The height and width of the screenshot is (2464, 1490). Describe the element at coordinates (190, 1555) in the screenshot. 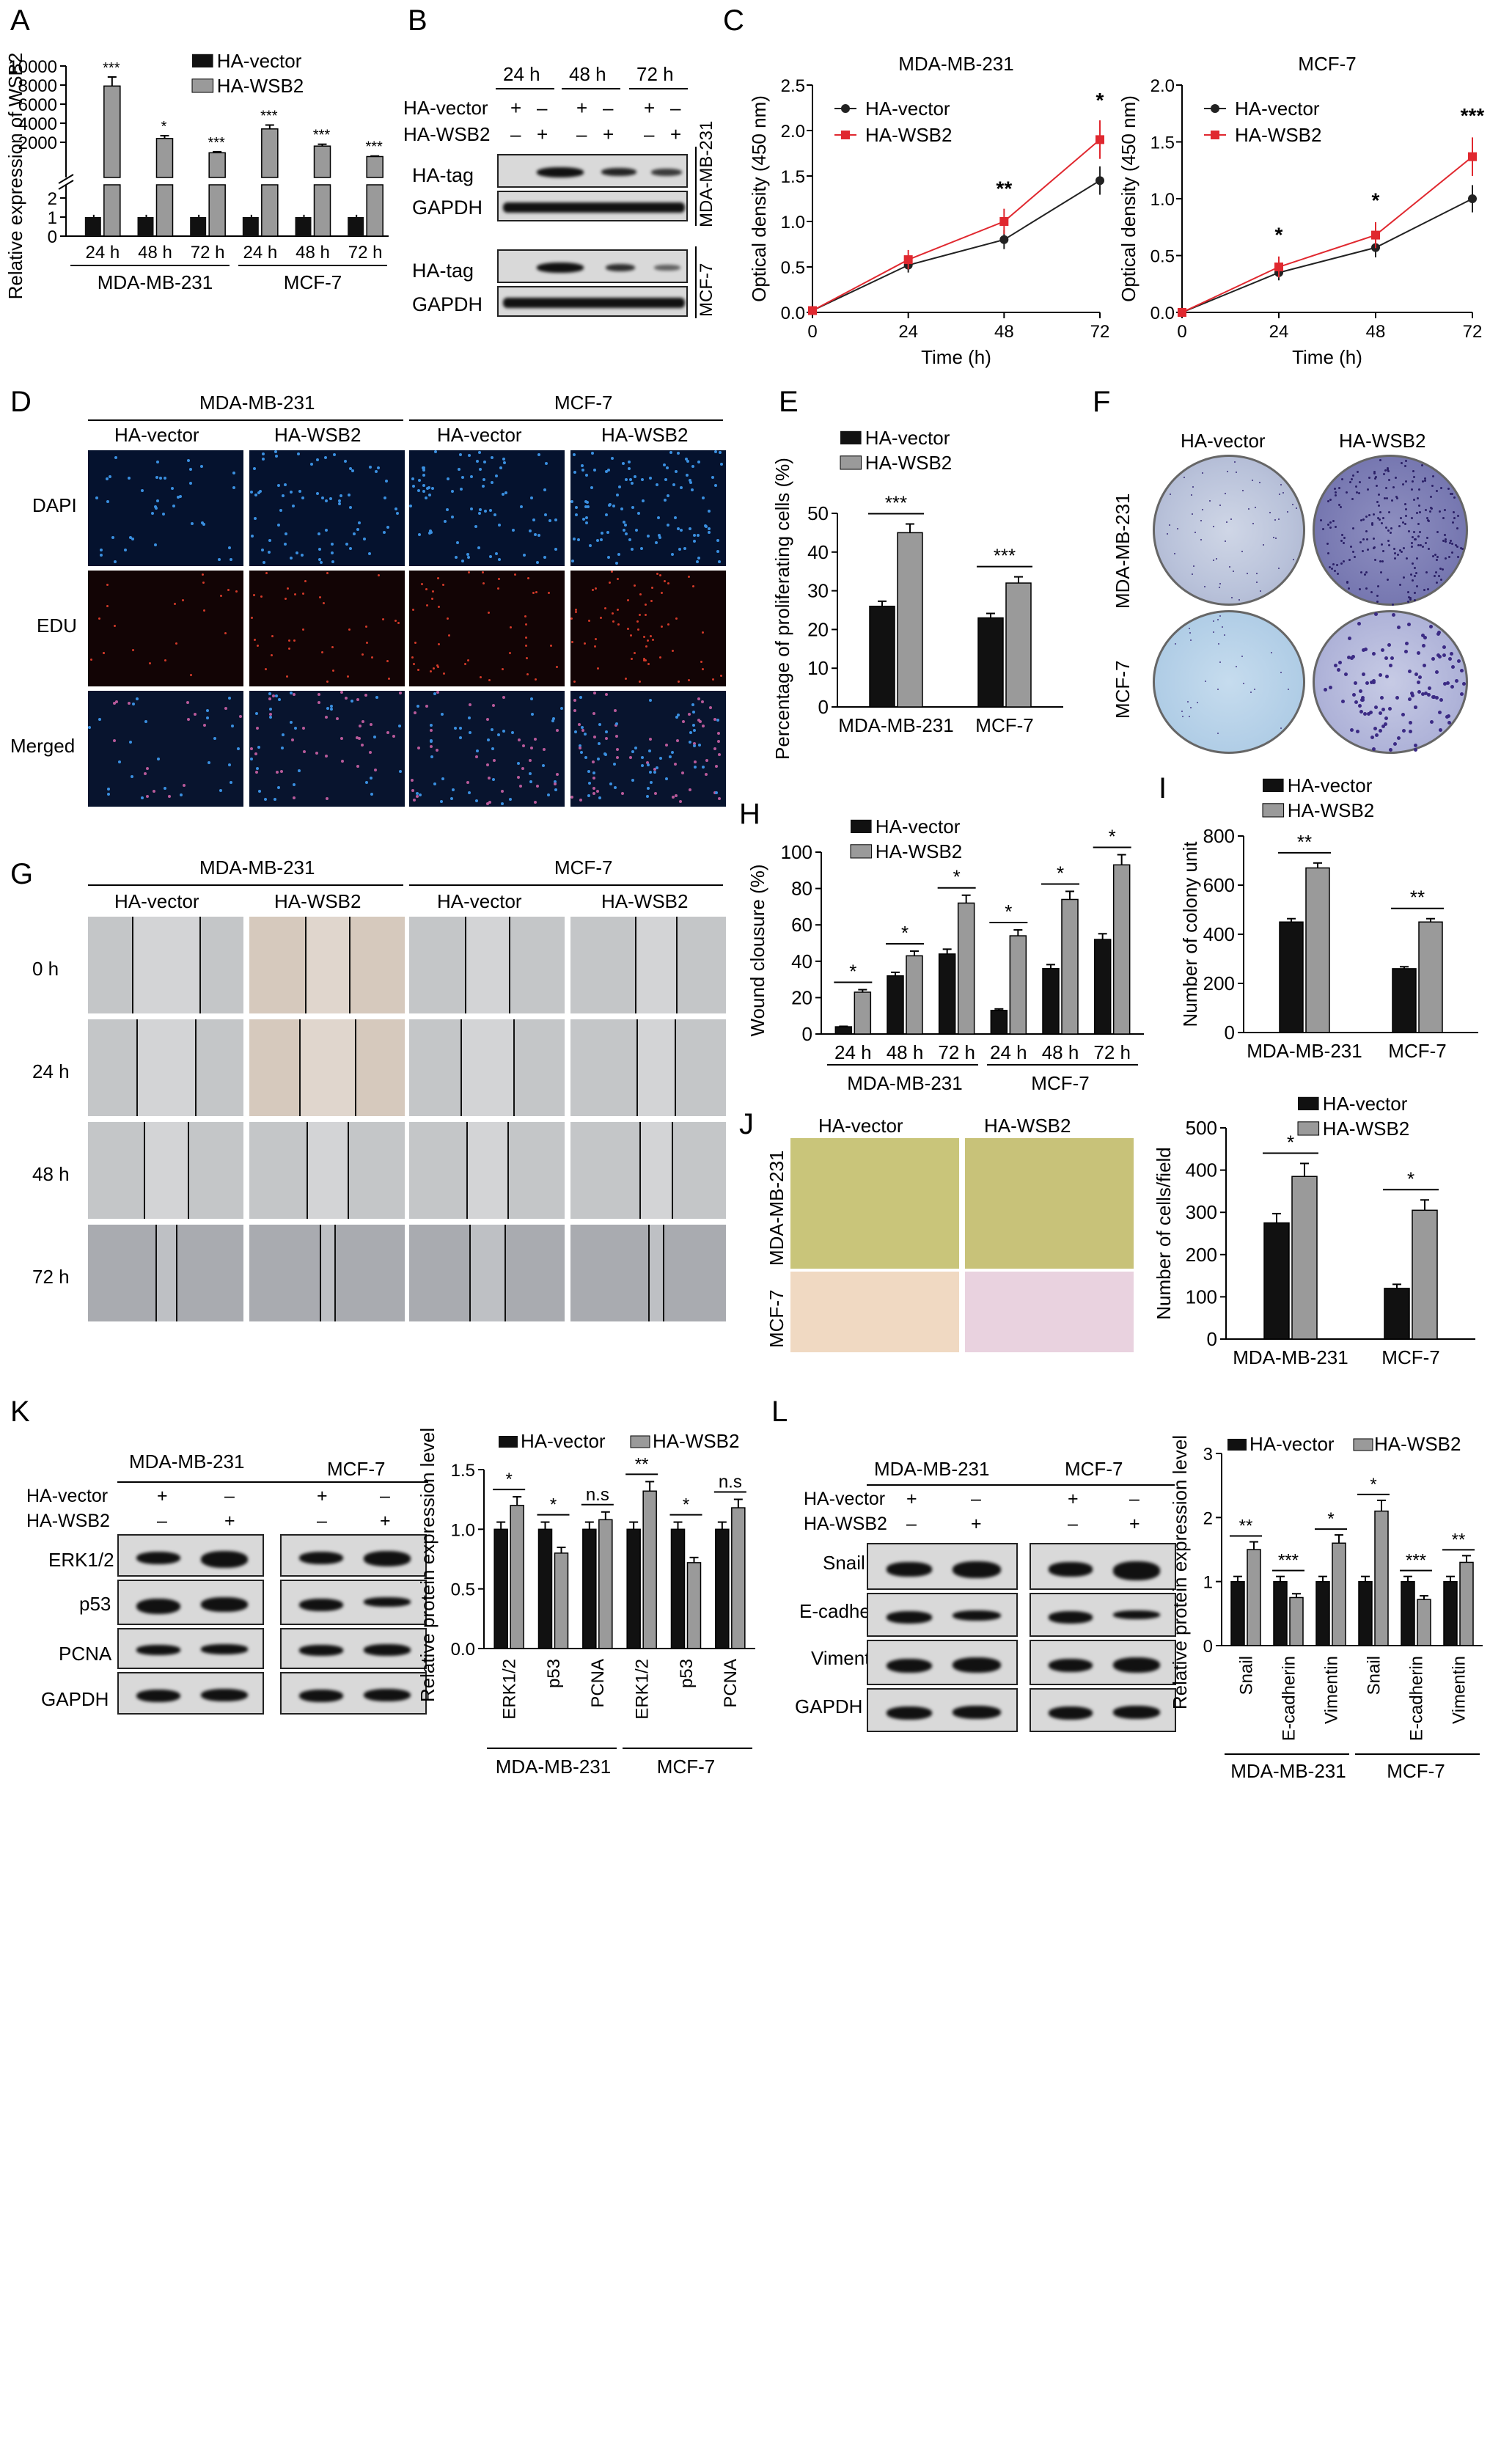

I see `k-blot-mda-erk` at that location.